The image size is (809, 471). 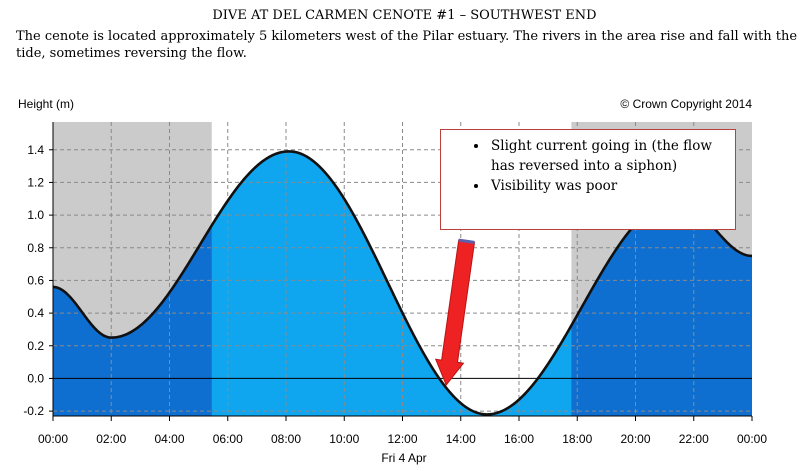 I want to click on x-tick-label: 10:00, so click(x=344, y=439).